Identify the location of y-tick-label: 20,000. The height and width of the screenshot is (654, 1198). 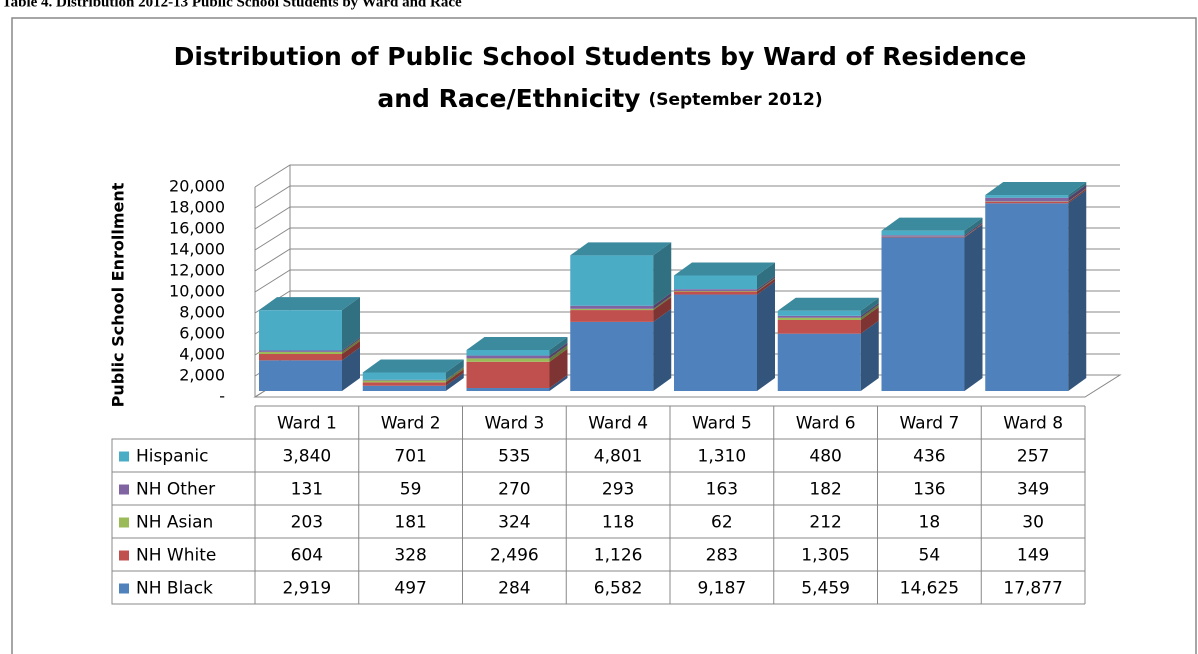
(197, 186).